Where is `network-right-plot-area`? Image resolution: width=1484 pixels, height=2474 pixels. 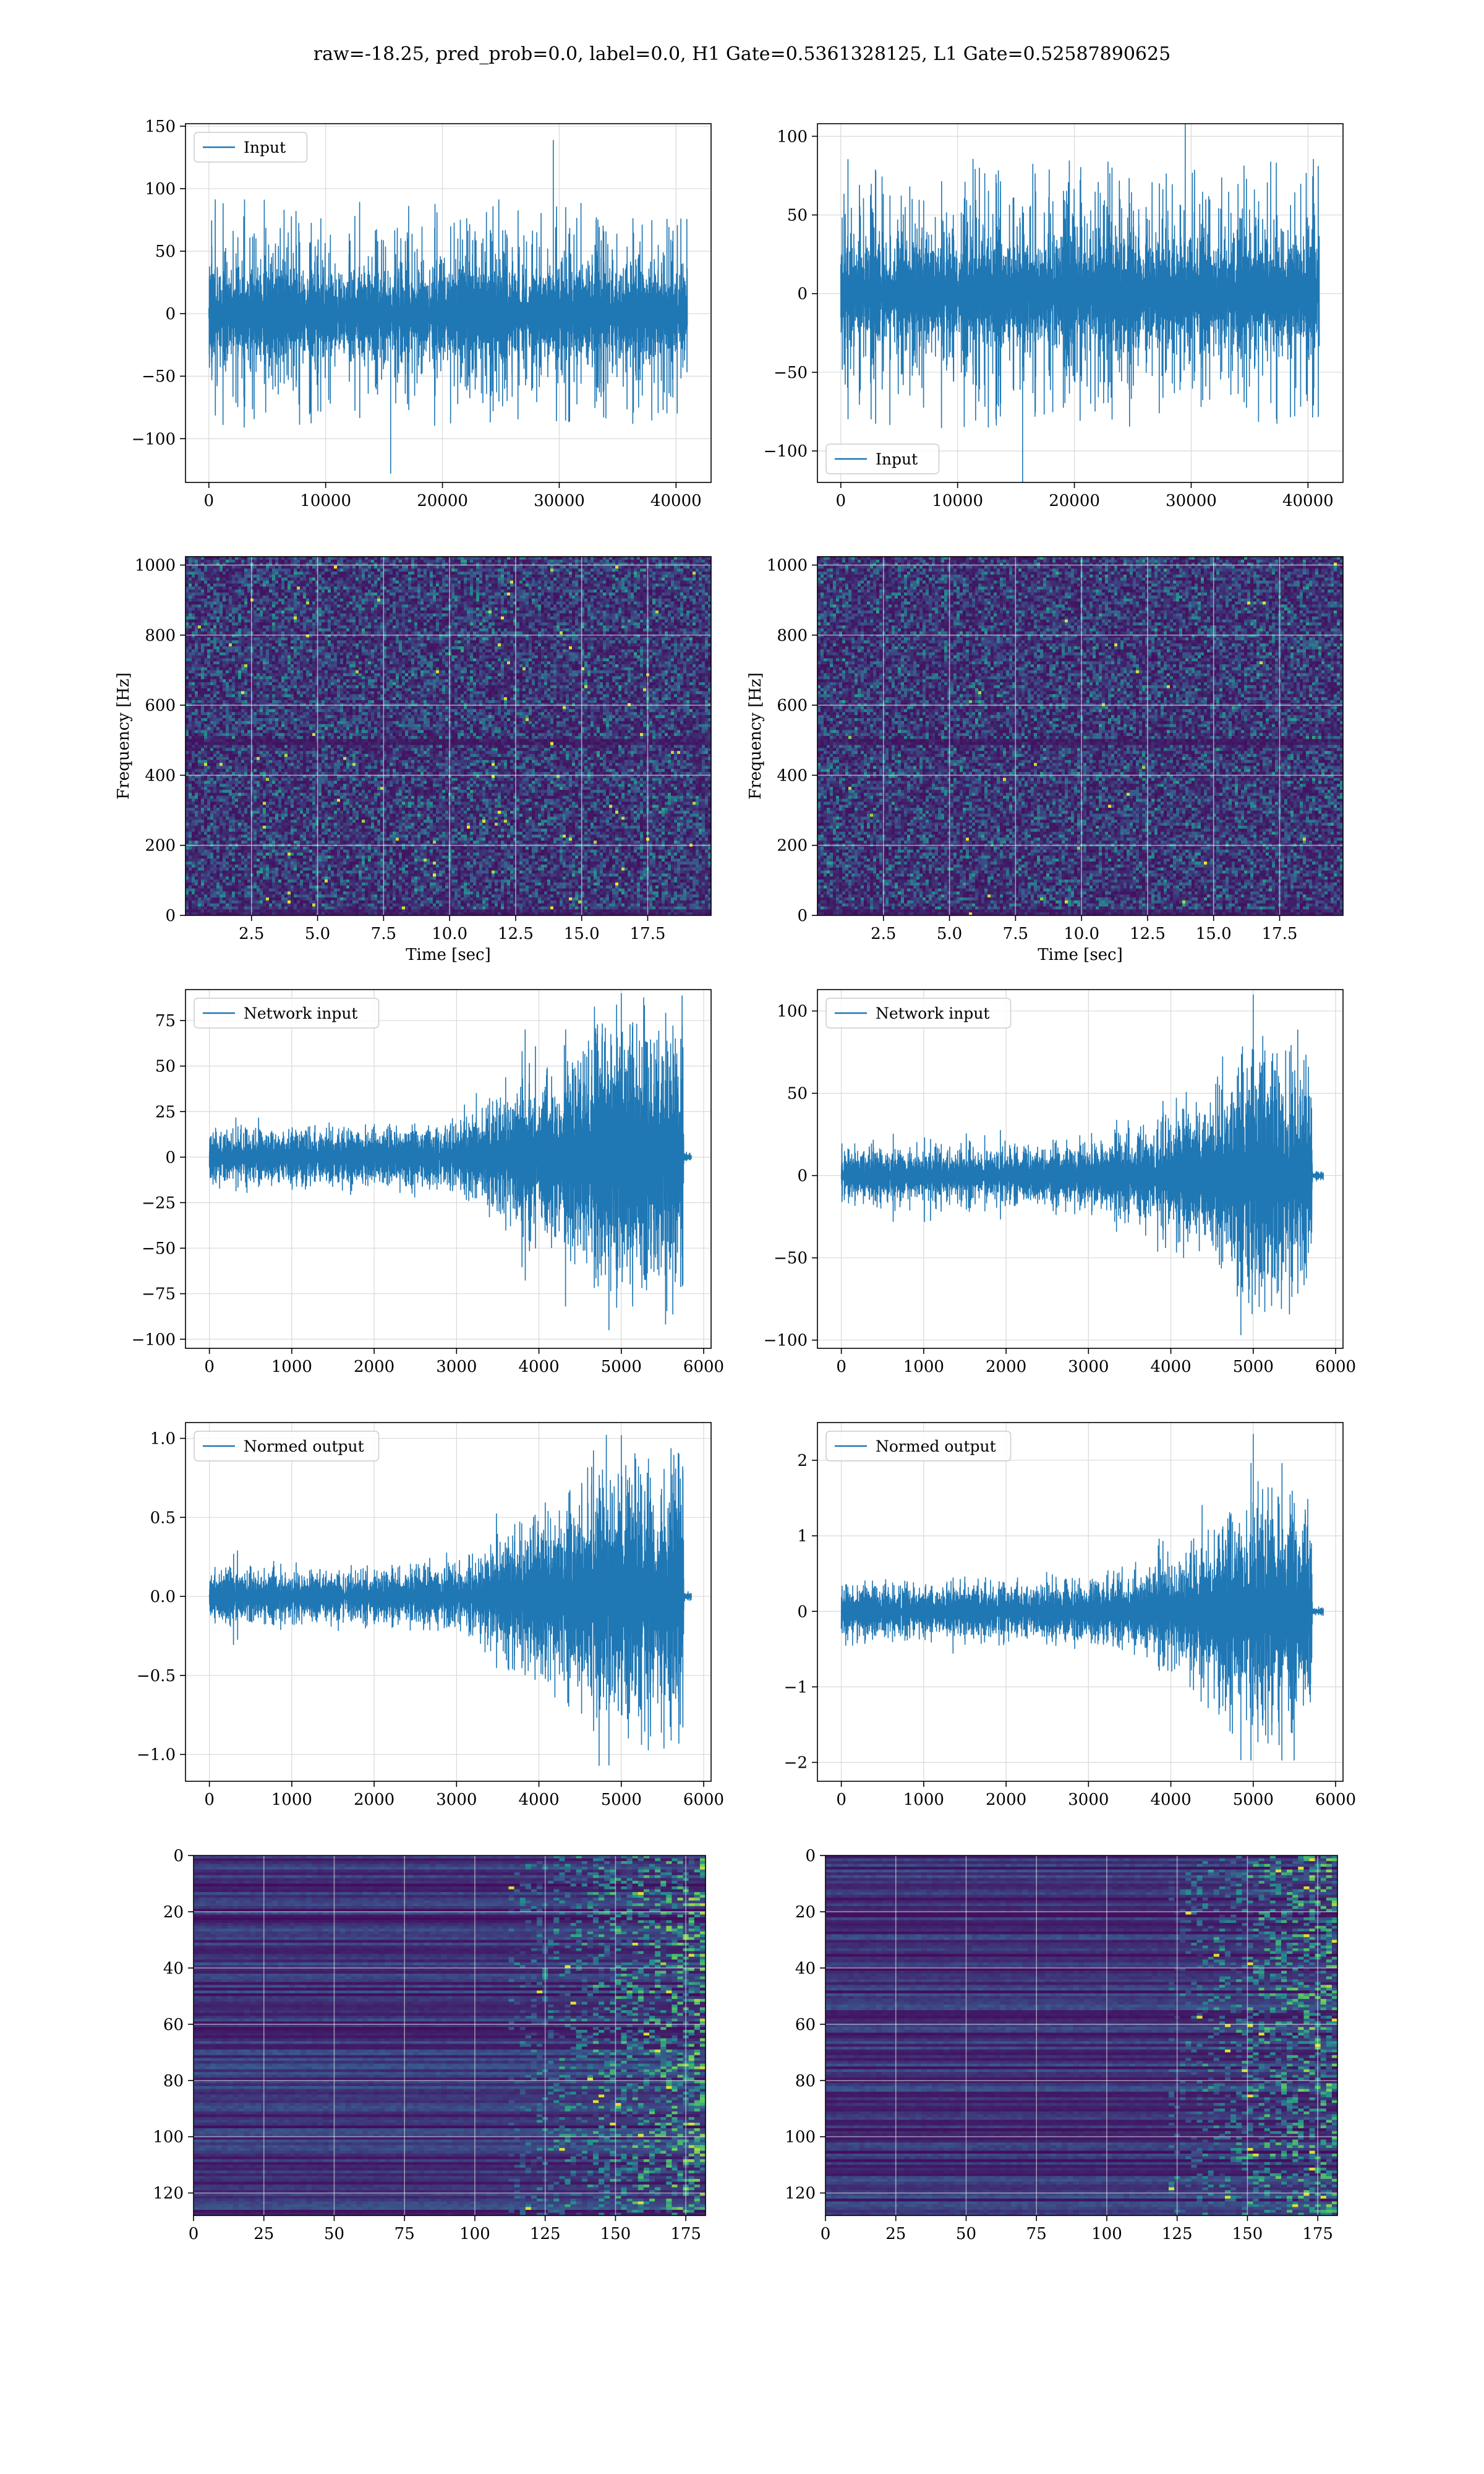 network-right-plot-area is located at coordinates (1080, 1169).